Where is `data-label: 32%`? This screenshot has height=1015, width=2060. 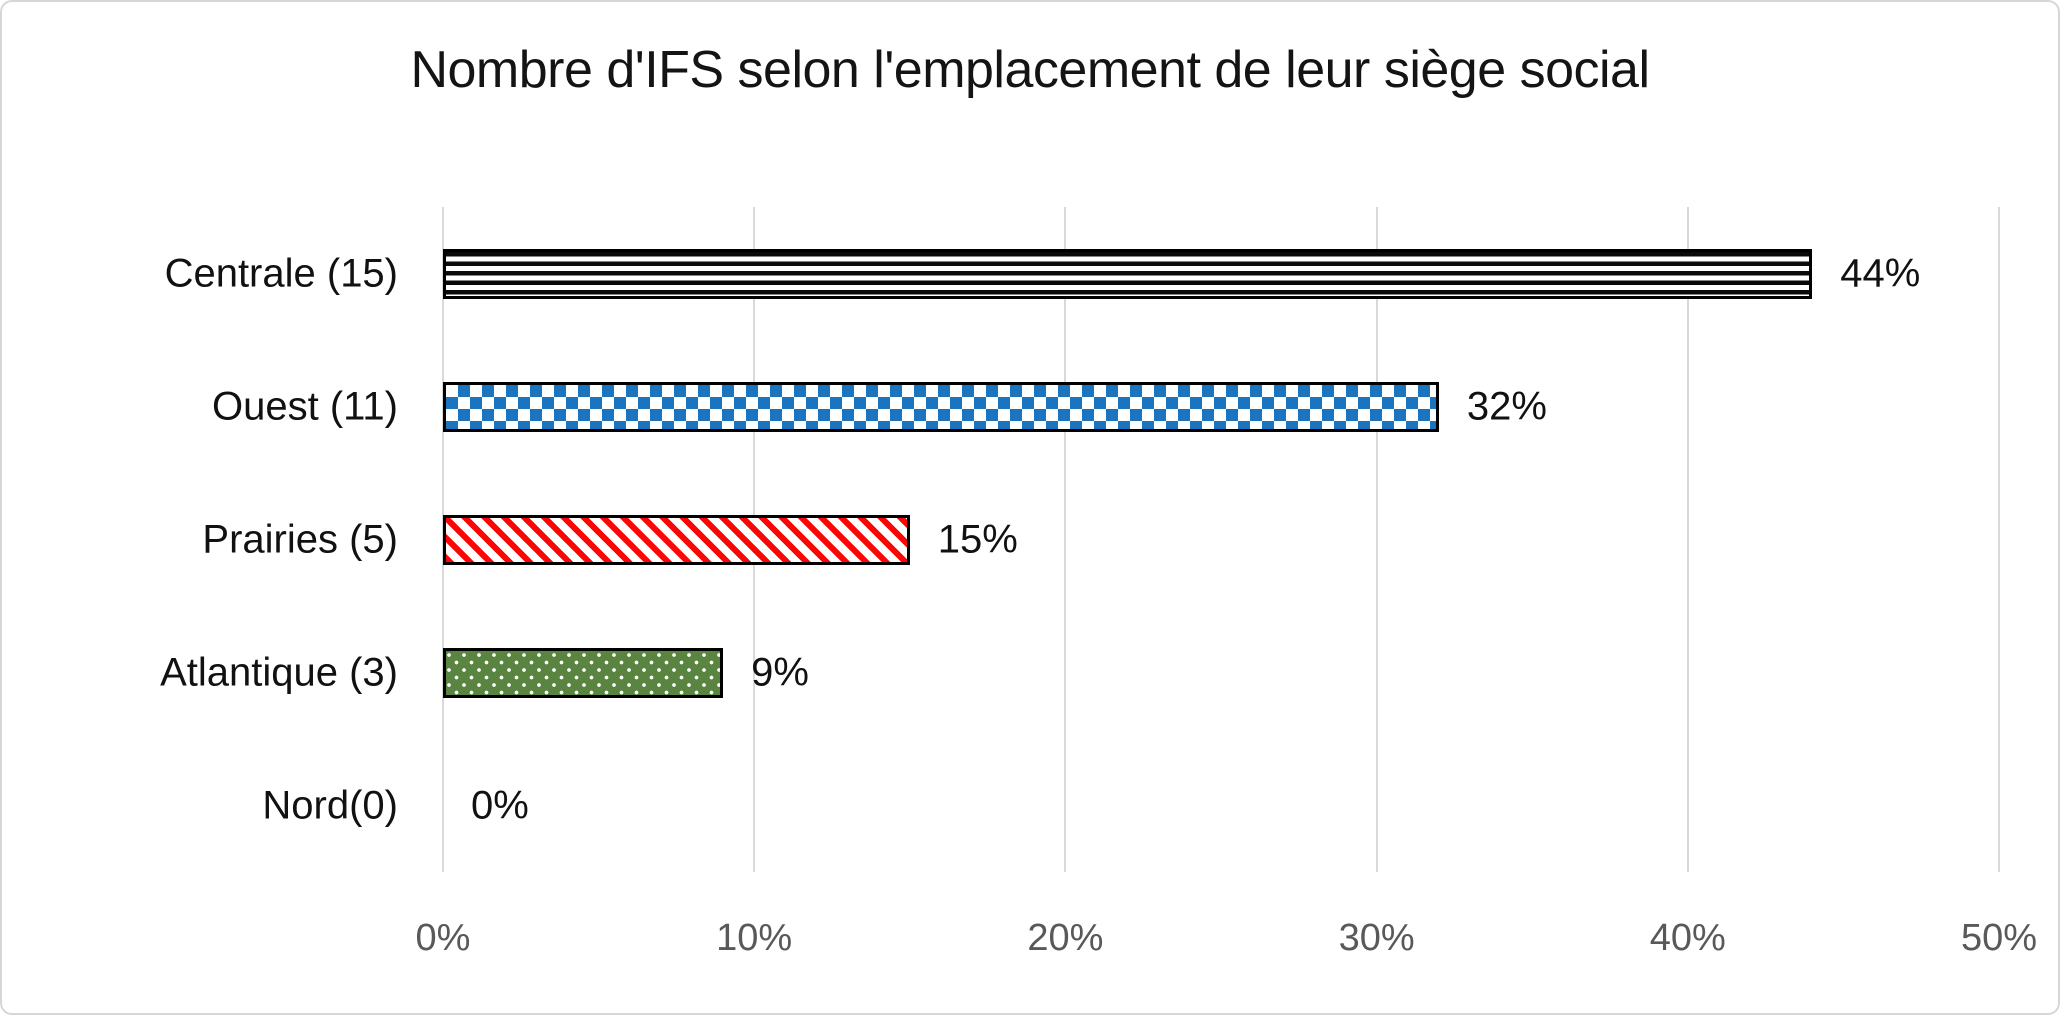 data-label: 32% is located at coordinates (1506, 406).